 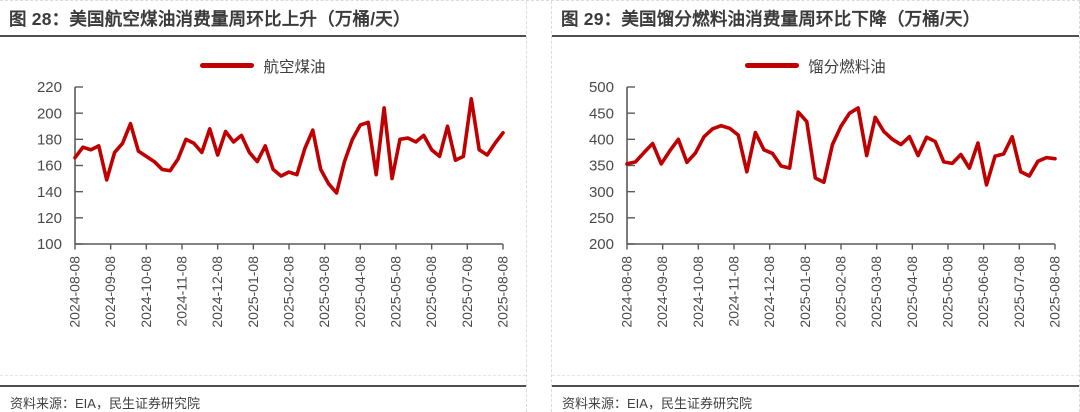 What do you see at coordinates (539, 206) in the screenshot?
I see `column-gap` at bounding box center [539, 206].